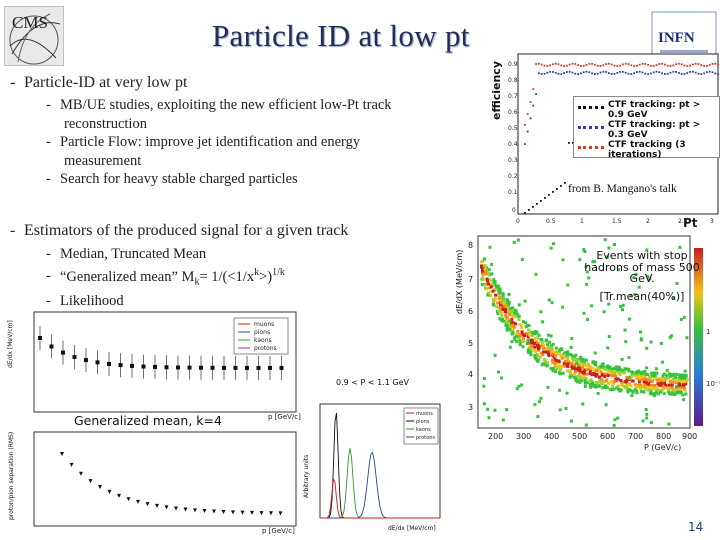  Describe the element at coordinates (423, 422) in the screenshot. I see `histo-legend-2: pions` at that location.